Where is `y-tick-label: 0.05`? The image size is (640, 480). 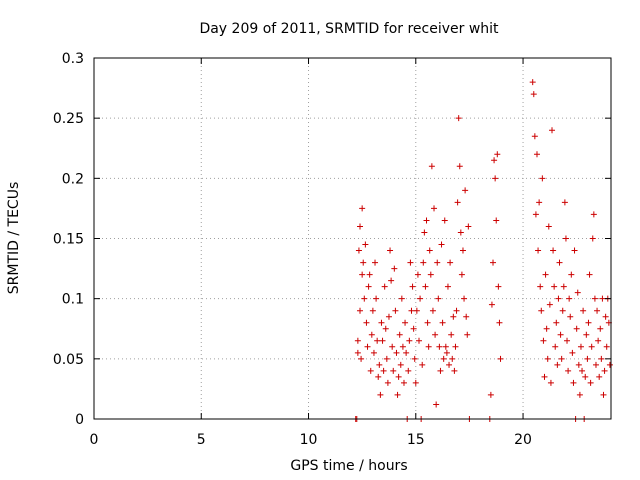 y-tick-label: 0.05 is located at coordinates (68, 360).